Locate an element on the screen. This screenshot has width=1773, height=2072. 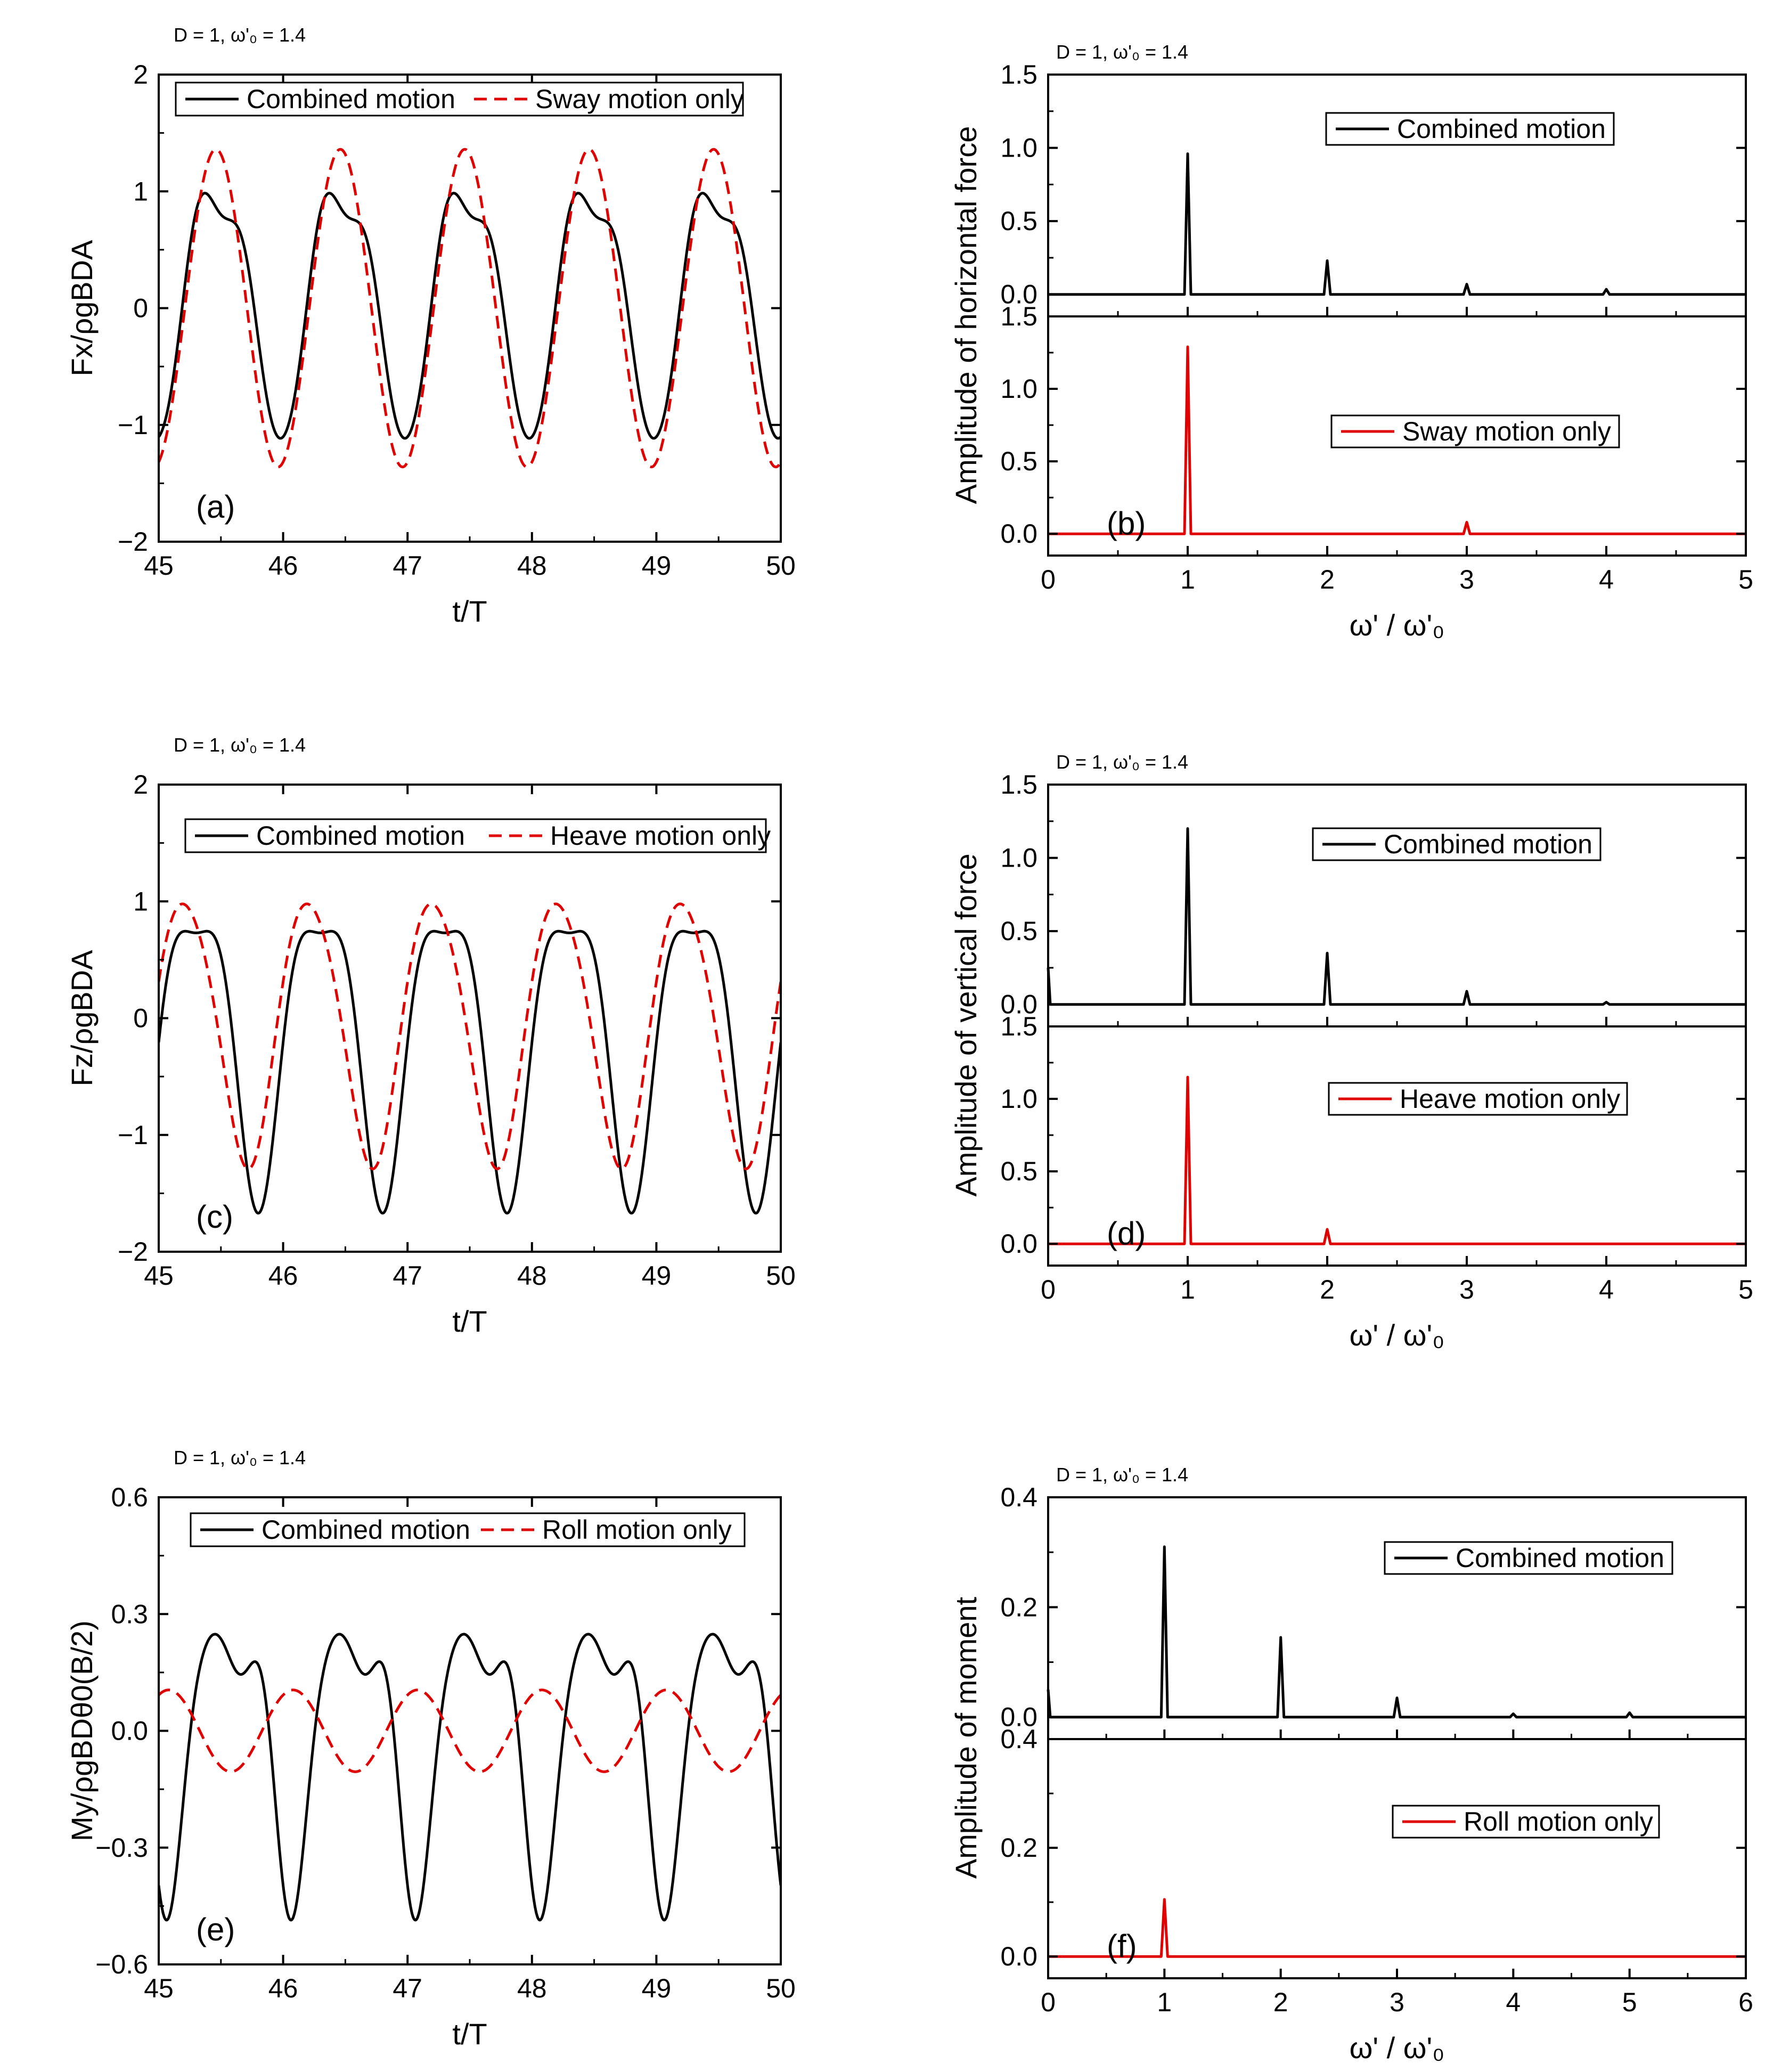
panel-label-c: (c) is located at coordinates (214, 1217).